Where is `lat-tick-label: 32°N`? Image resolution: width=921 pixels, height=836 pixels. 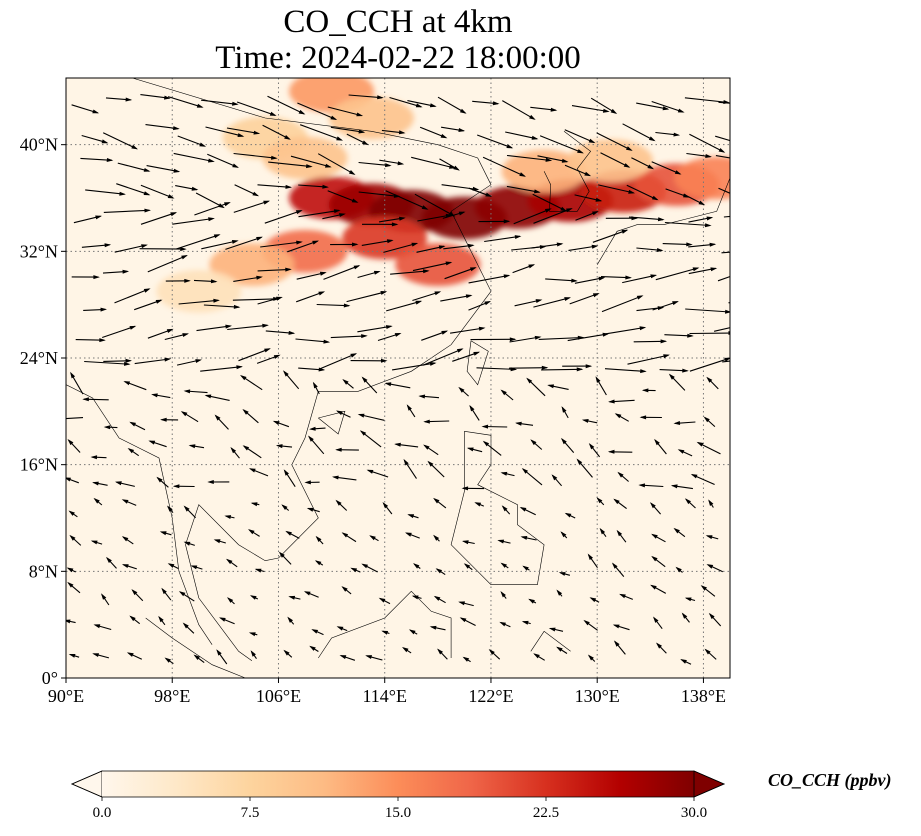 lat-tick-label: 32°N is located at coordinates (39, 251).